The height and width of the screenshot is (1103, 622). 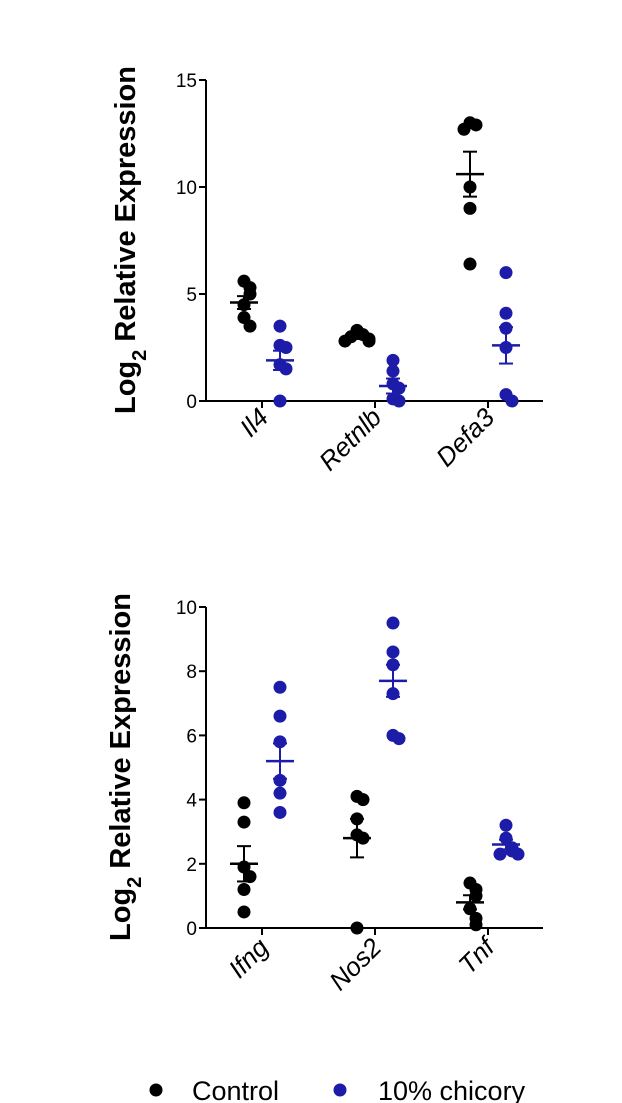 What do you see at coordinates (235, 1089) in the screenshot?
I see `legend-label: Control` at bounding box center [235, 1089].